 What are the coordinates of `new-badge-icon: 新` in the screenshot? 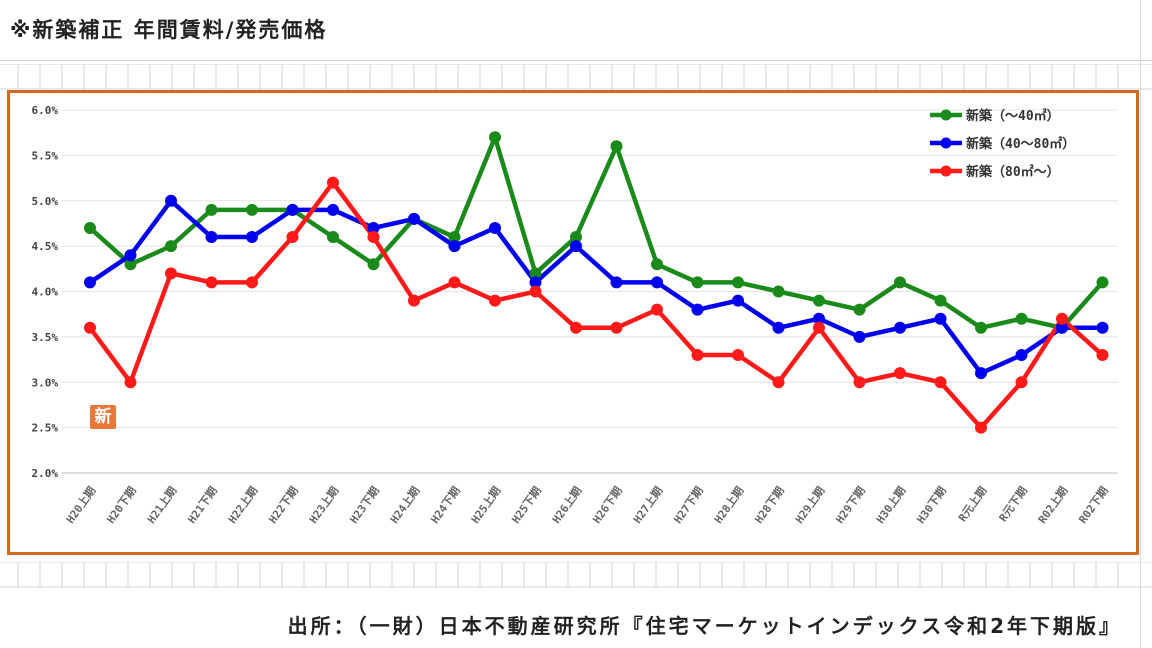 It's located at (103, 417).